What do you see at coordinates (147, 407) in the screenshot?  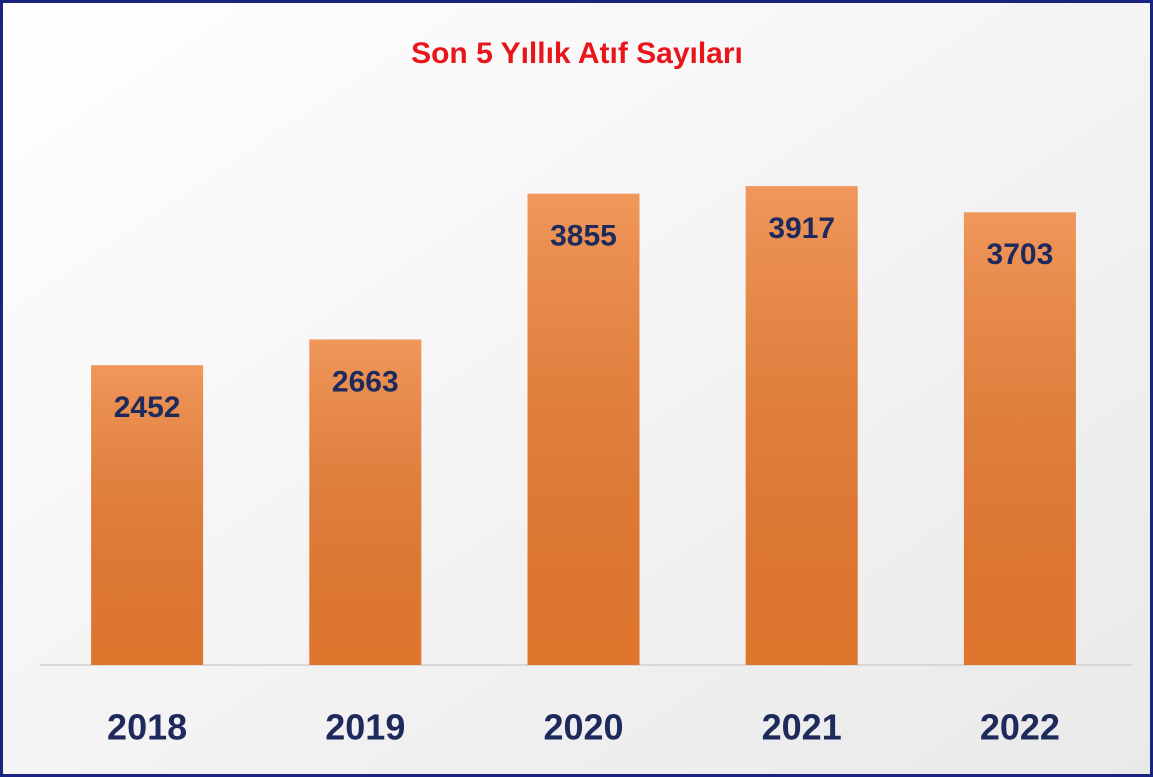 I see `value-label: 2452` at bounding box center [147, 407].